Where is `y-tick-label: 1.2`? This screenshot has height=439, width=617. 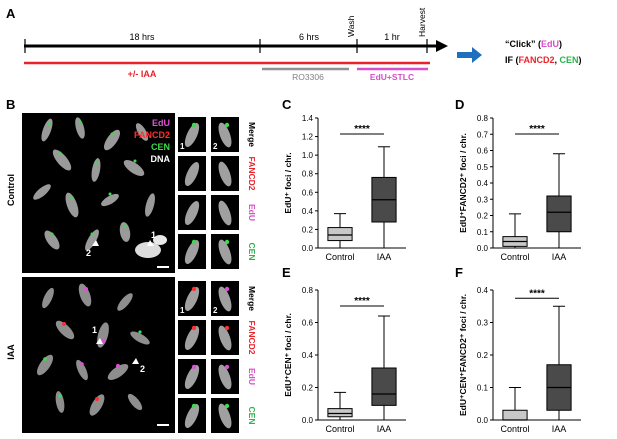 y-tick-label: 1.2 is located at coordinates (308, 137).